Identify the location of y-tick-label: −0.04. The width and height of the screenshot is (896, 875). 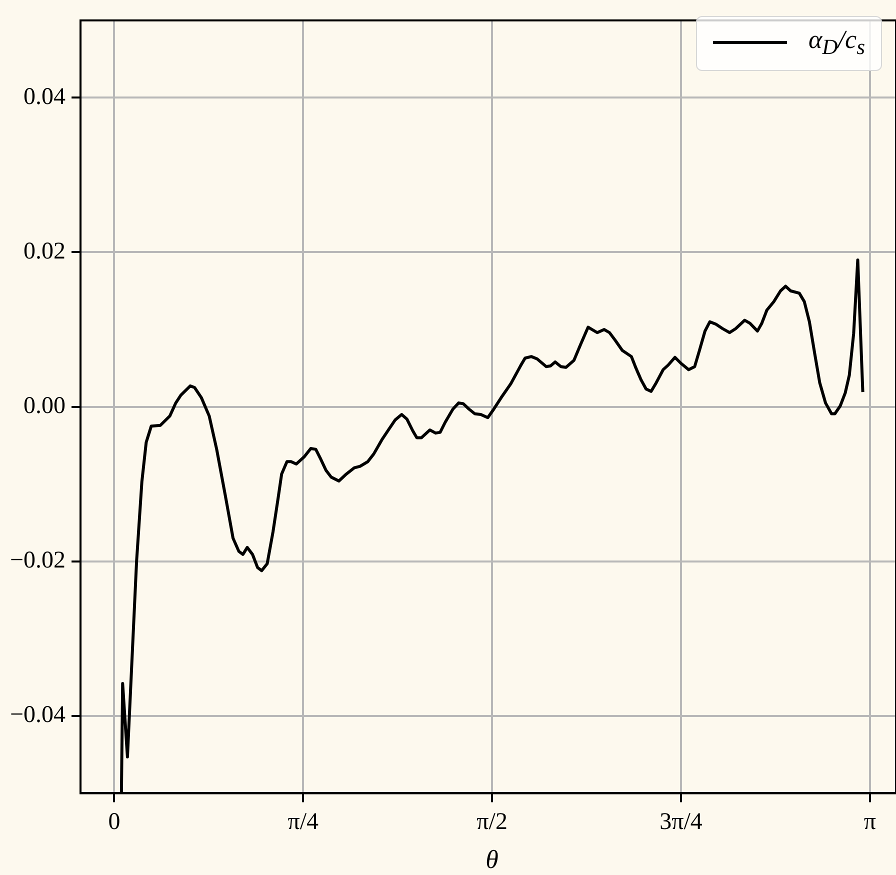
(38, 715).